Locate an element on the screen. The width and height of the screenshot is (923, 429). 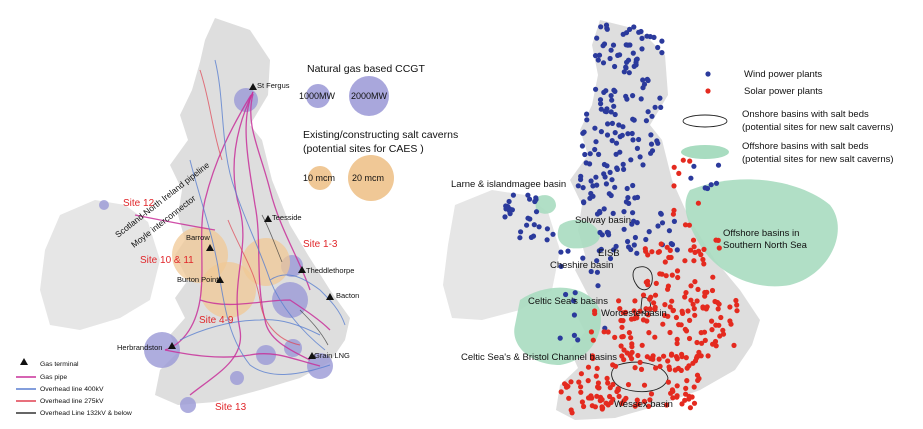
site-1-3-label: Site 1-3 is located at coordinates (320, 244).